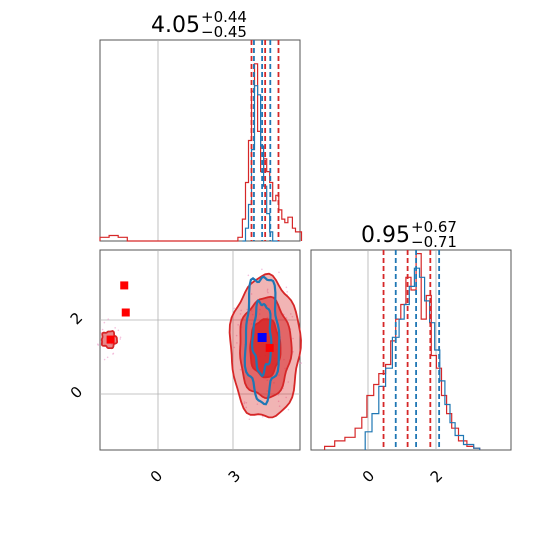 This screenshot has height=550, width=550. I want to click on blue-contour-outer, so click(262, 340).